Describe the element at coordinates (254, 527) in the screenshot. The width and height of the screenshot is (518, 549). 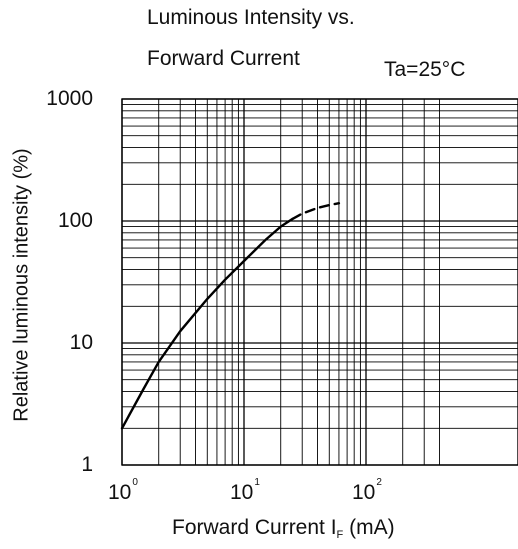
I see `x-axis-label-main: Forward Current I` at that location.